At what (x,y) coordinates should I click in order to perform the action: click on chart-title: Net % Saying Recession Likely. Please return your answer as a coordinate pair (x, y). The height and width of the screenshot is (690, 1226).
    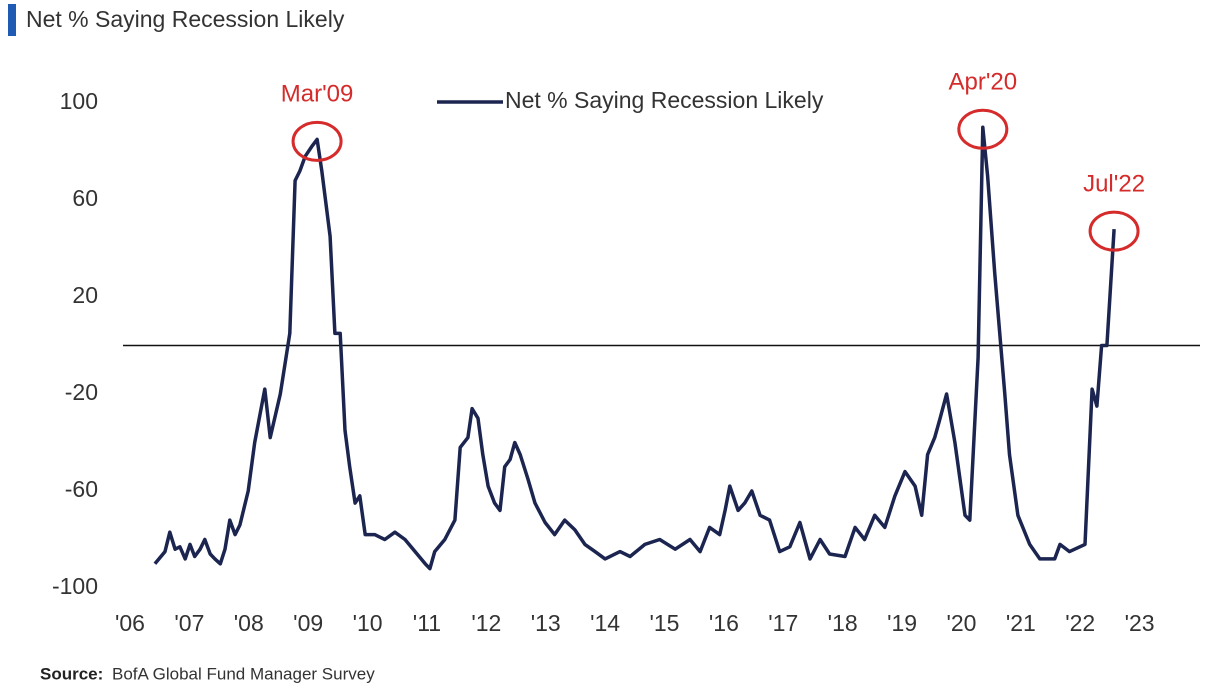
    Looking at the image, I should click on (185, 19).